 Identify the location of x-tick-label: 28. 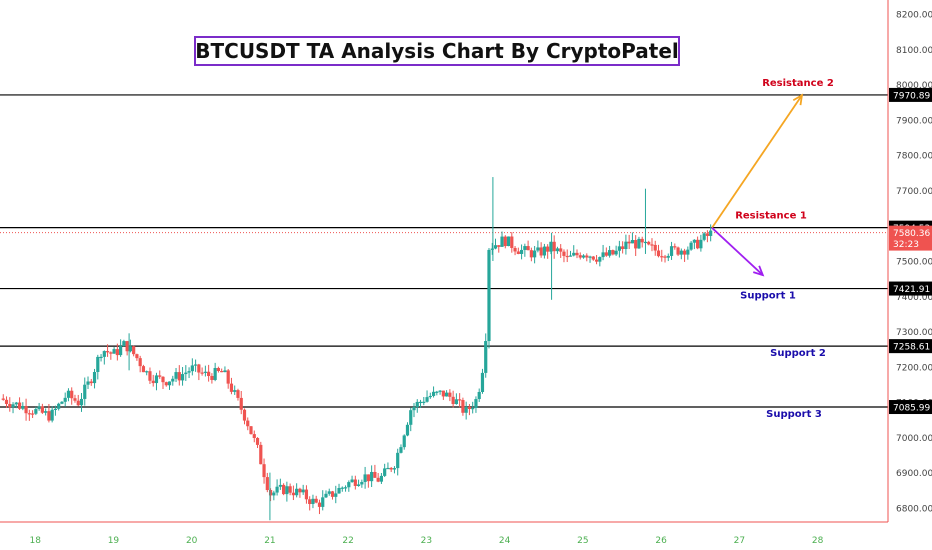
(818, 541).